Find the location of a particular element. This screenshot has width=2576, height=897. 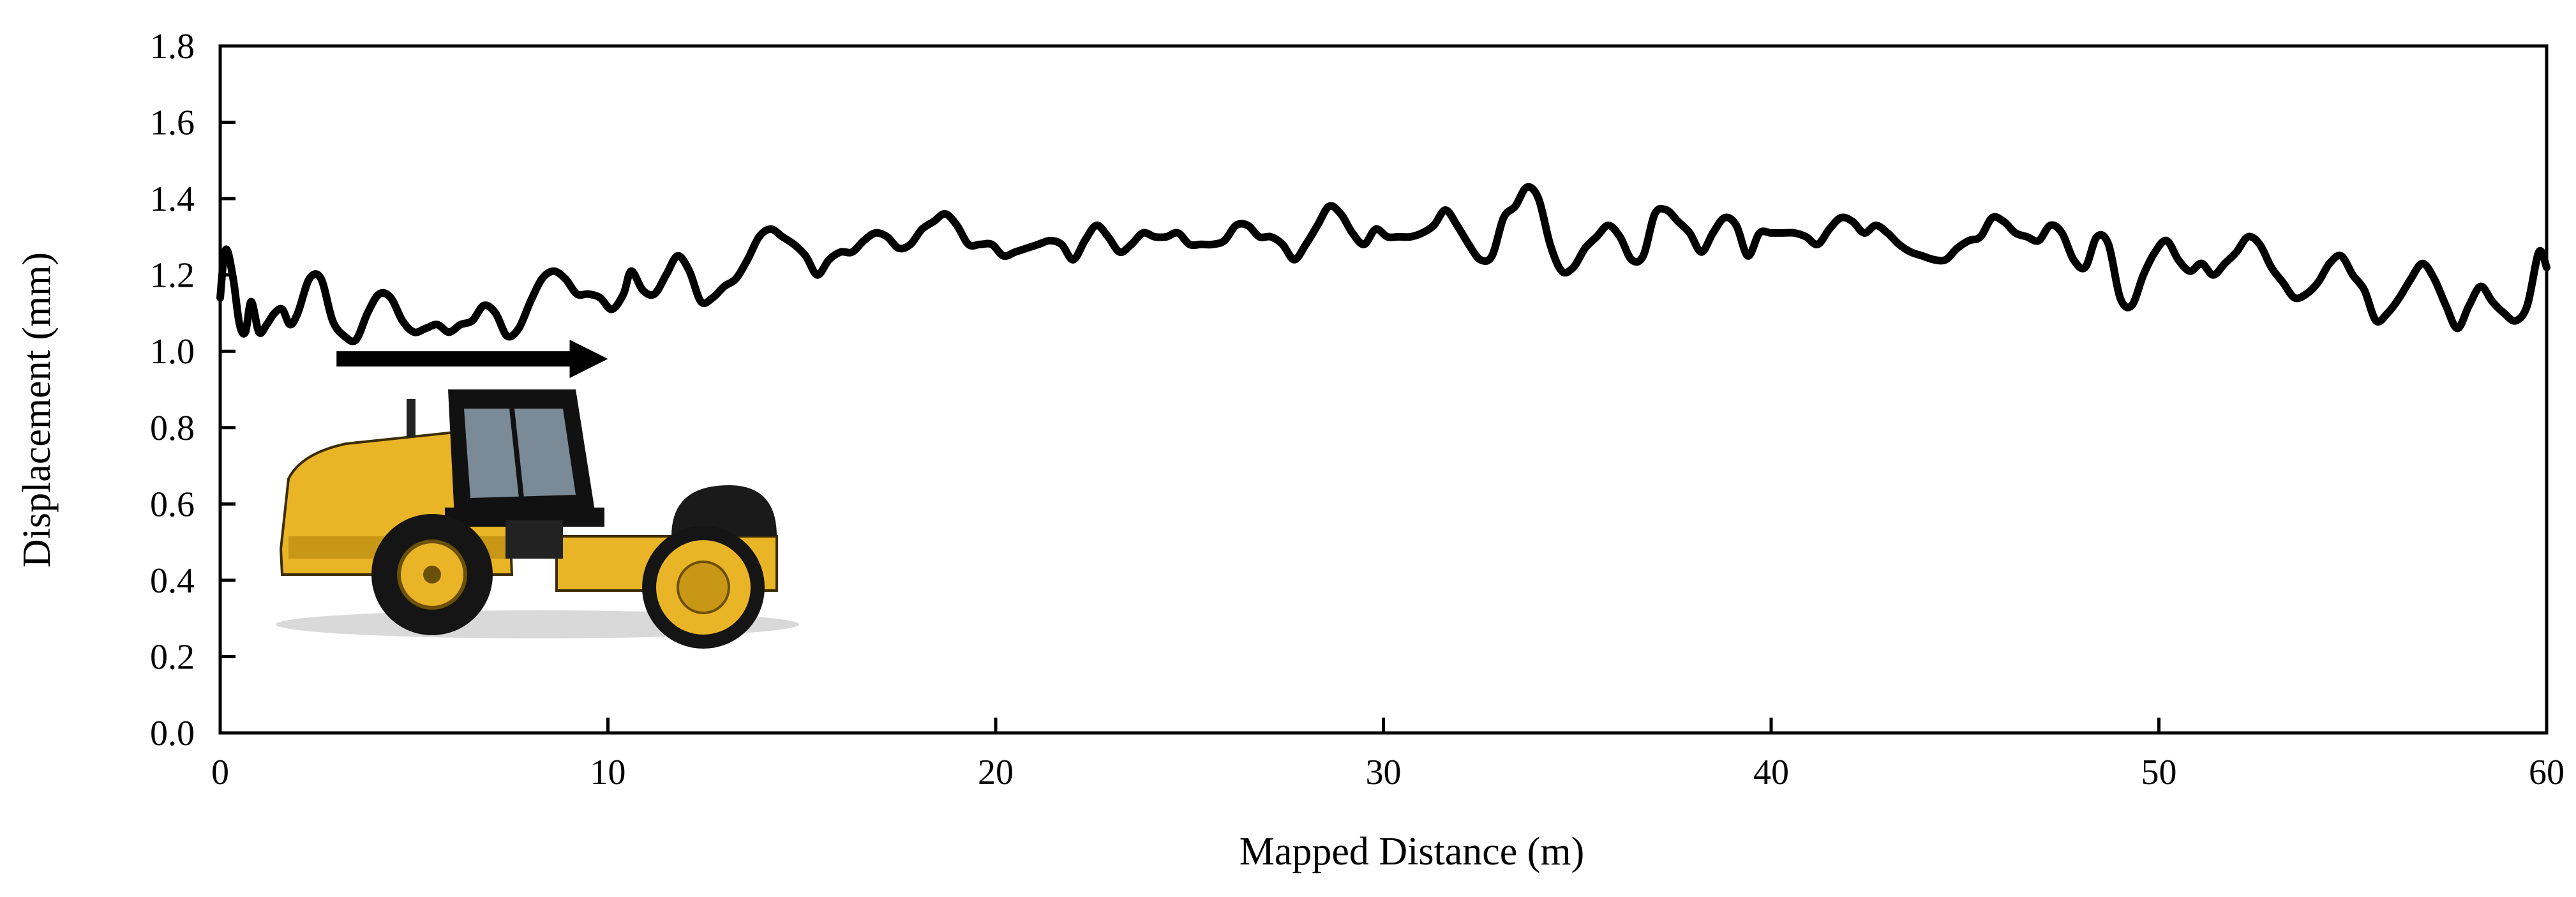

y-tick-label: 0.8 is located at coordinates (172, 428).